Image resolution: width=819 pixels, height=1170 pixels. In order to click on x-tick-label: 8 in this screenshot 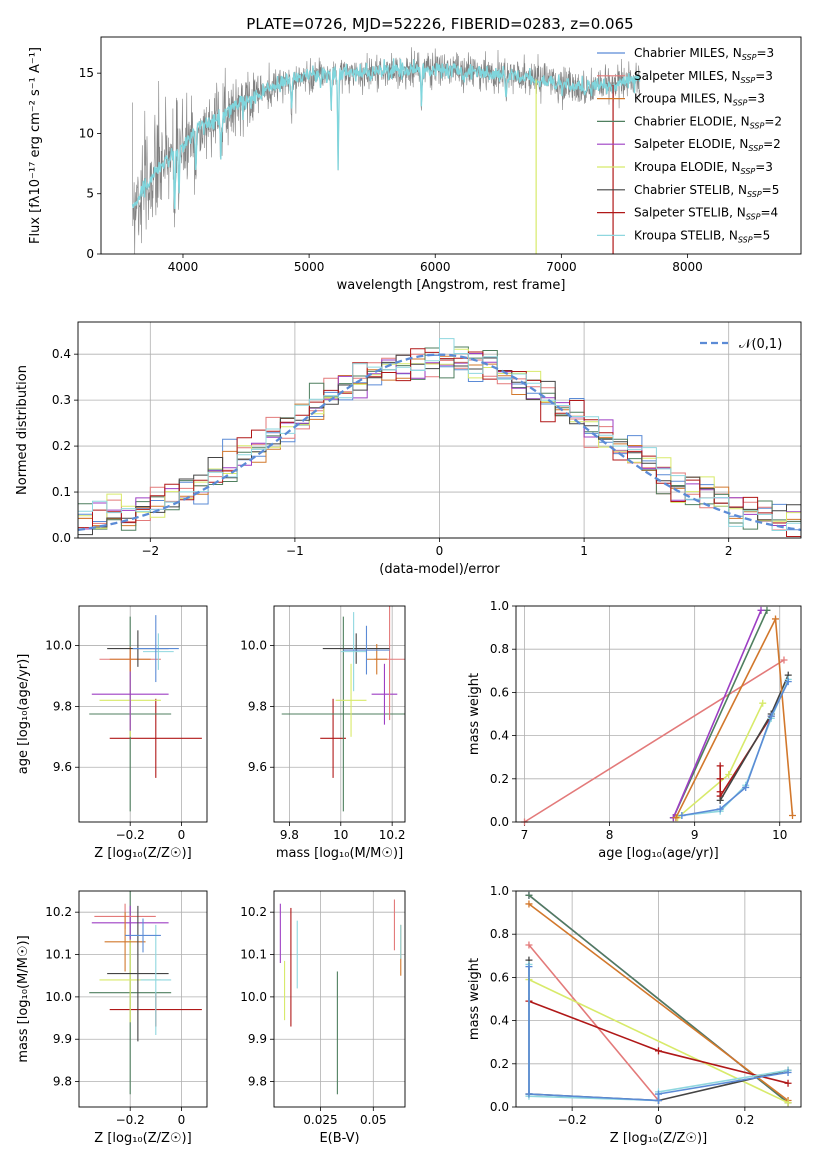, I will do `click(610, 835)`.